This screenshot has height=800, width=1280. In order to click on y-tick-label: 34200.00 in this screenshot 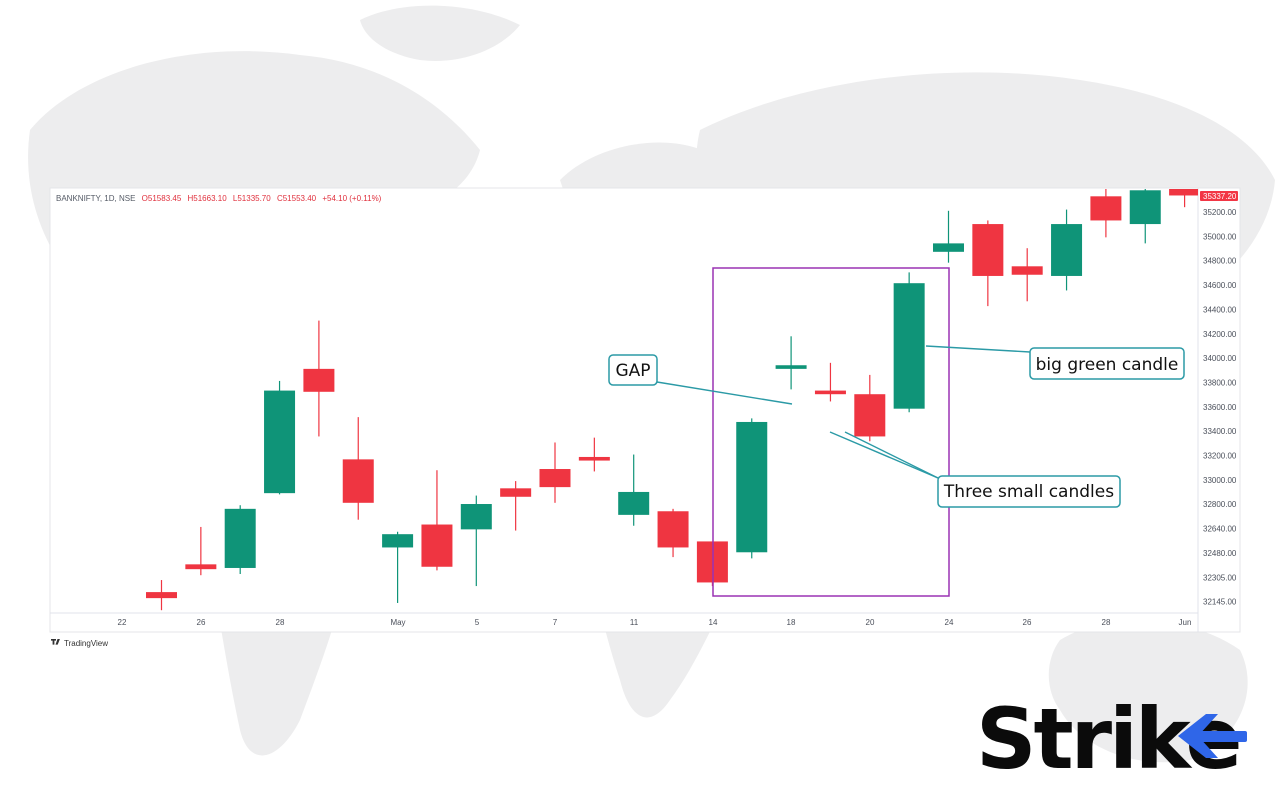, I will do `click(1220, 334)`.